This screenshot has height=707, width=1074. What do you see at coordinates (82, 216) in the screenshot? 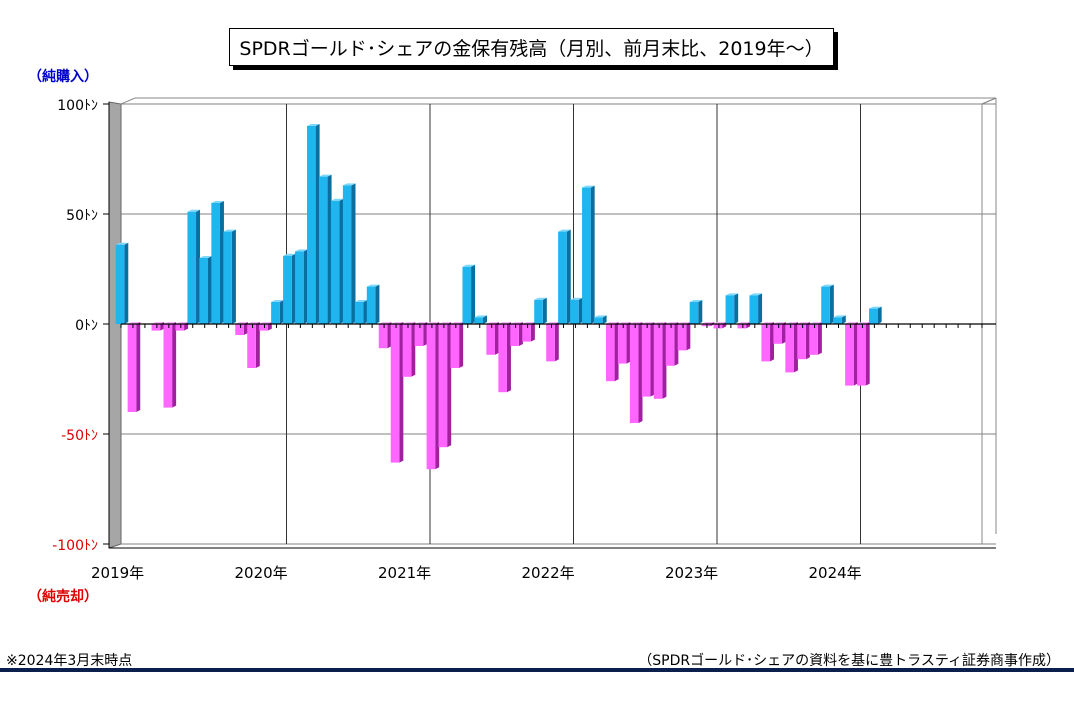
I see `y-tick-label: 50ﾄﾝ` at bounding box center [82, 216].